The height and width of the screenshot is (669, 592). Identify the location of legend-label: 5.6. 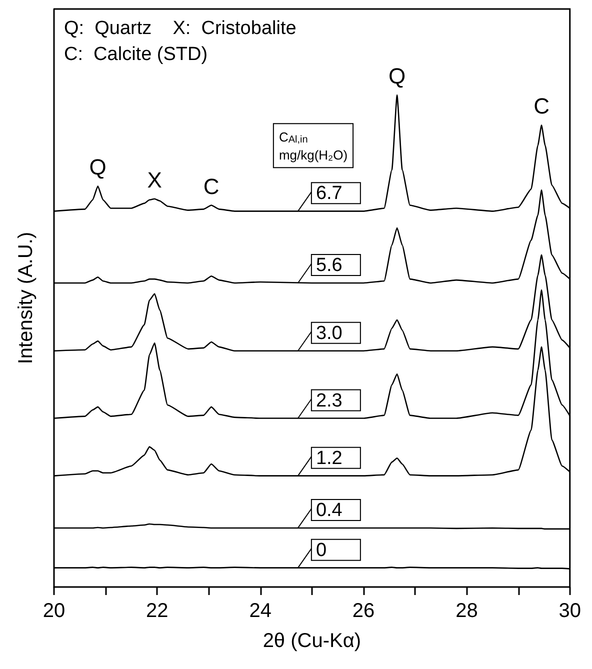
(329, 265).